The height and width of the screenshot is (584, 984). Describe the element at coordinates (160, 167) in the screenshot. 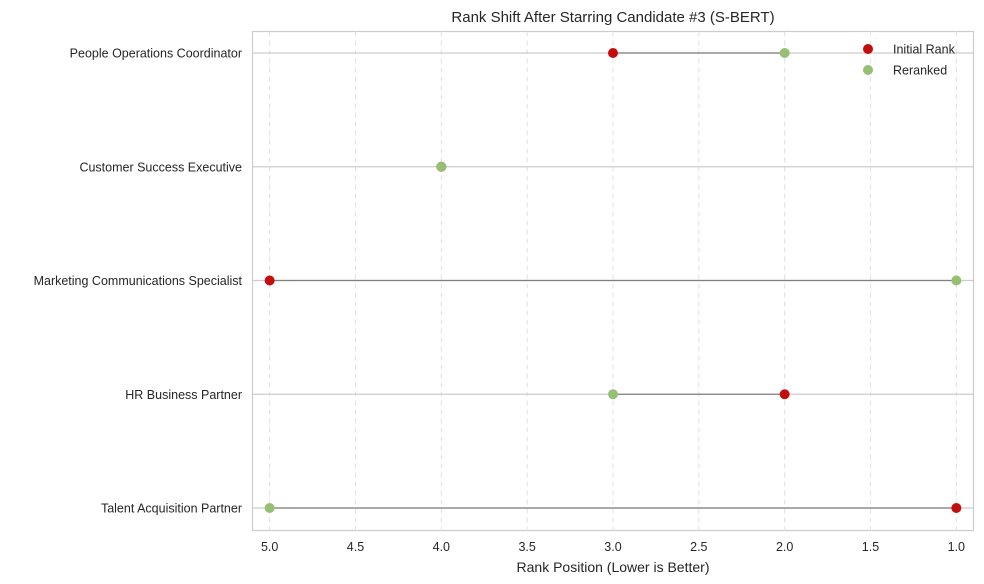

I see `y-tick-label: Customer Success Executive` at that location.